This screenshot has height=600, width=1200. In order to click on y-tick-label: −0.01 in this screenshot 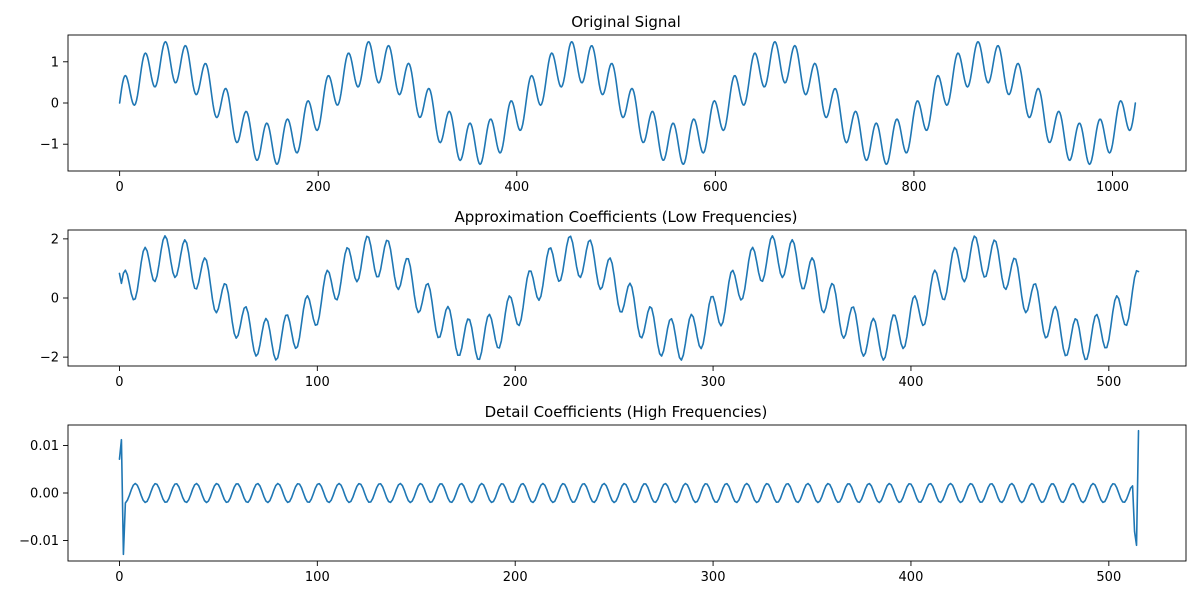, I will do `click(39, 541)`.